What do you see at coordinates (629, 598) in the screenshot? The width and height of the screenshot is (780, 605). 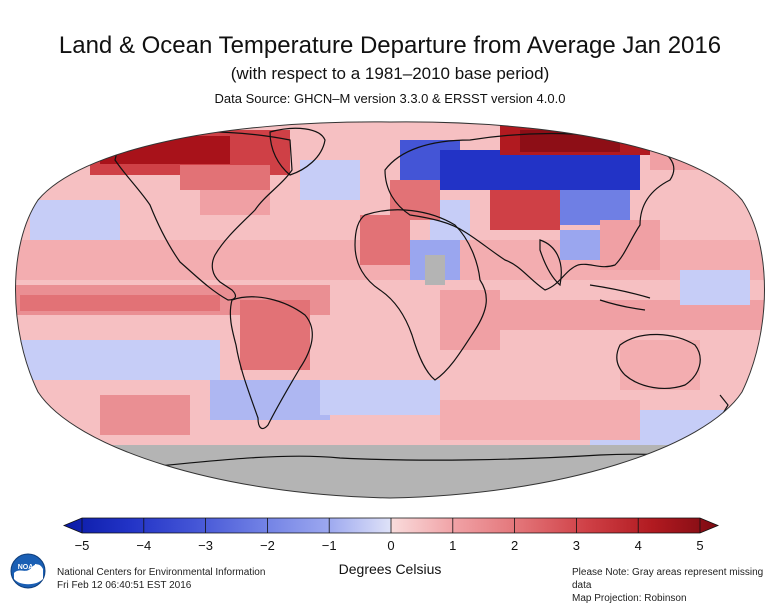 I see `projection-note: Map Projection: Robinson` at bounding box center [629, 598].